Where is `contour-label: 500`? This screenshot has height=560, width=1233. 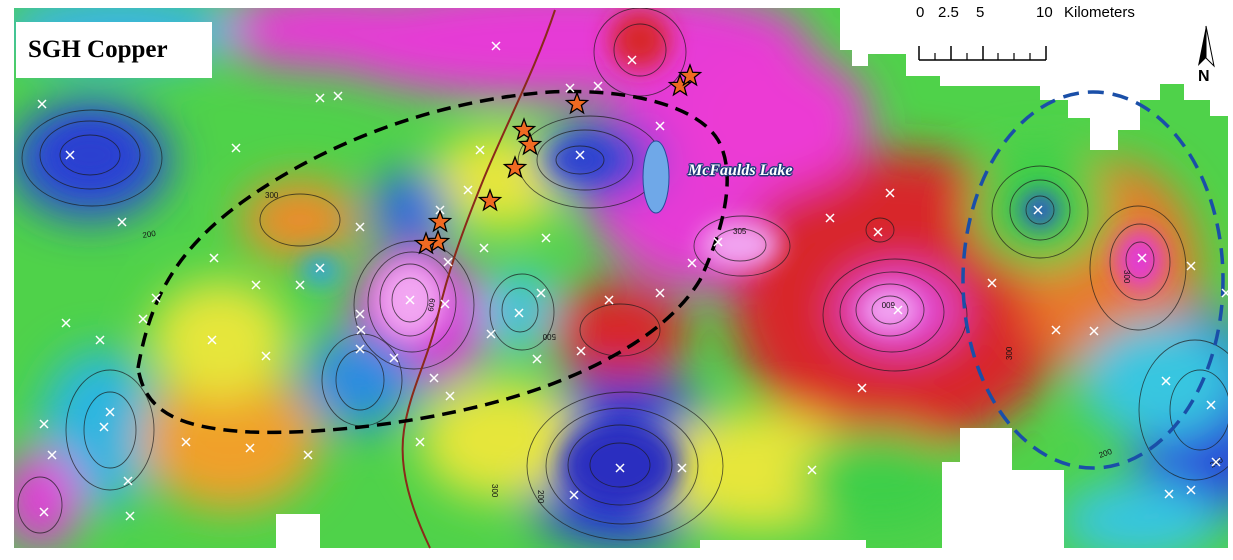 contour-label: 500 is located at coordinates (549, 336).